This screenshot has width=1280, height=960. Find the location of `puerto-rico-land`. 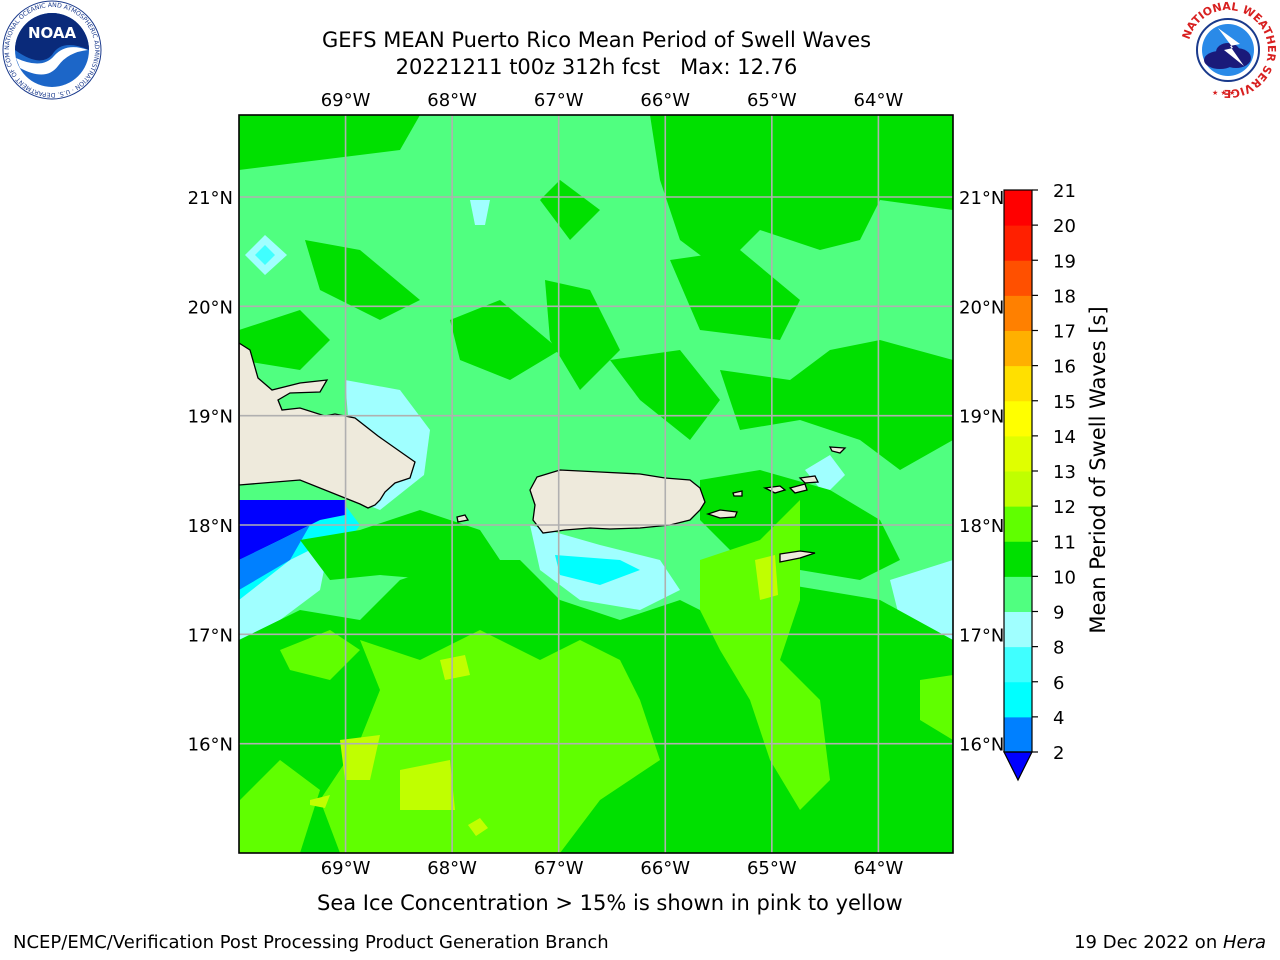

puerto-rico-land is located at coordinates (617, 501).